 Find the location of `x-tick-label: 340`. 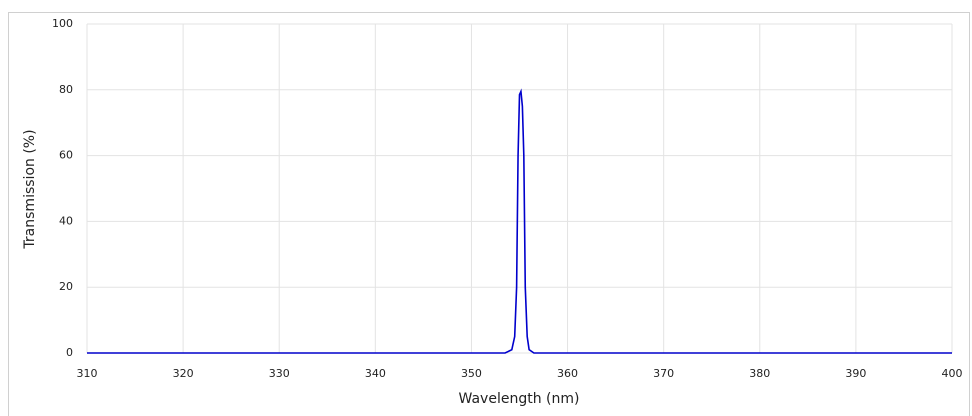

x-tick-label: 340 is located at coordinates (375, 373).